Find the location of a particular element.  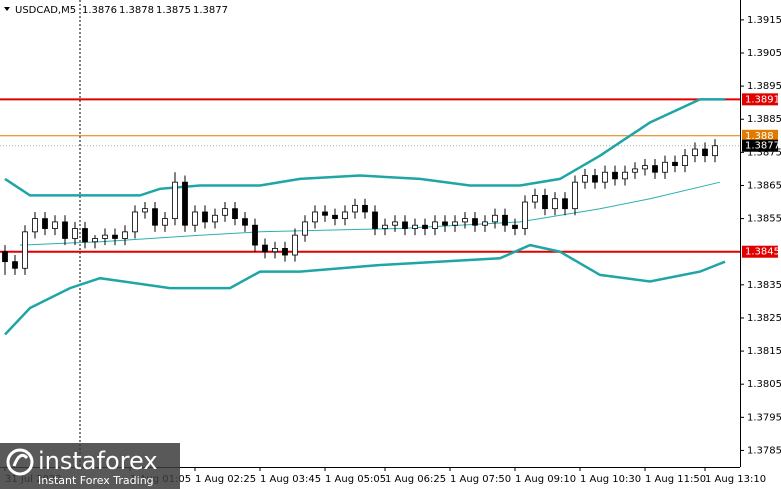

y-tick-label: 1.3795 is located at coordinates (764, 417).